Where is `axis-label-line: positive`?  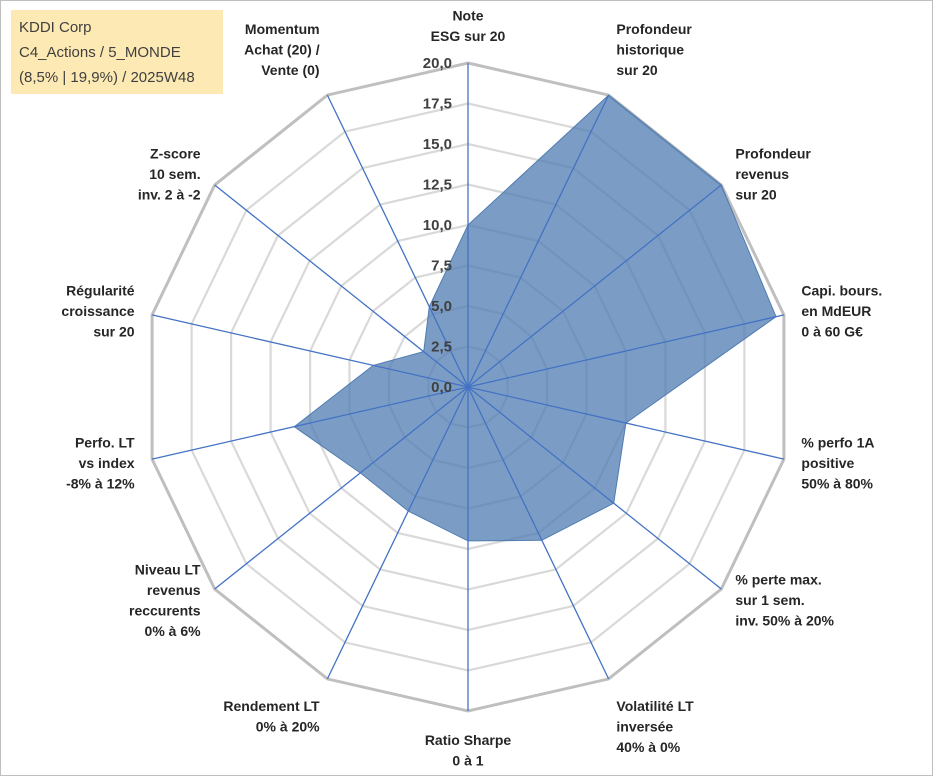 axis-label-line: positive is located at coordinates (827, 463).